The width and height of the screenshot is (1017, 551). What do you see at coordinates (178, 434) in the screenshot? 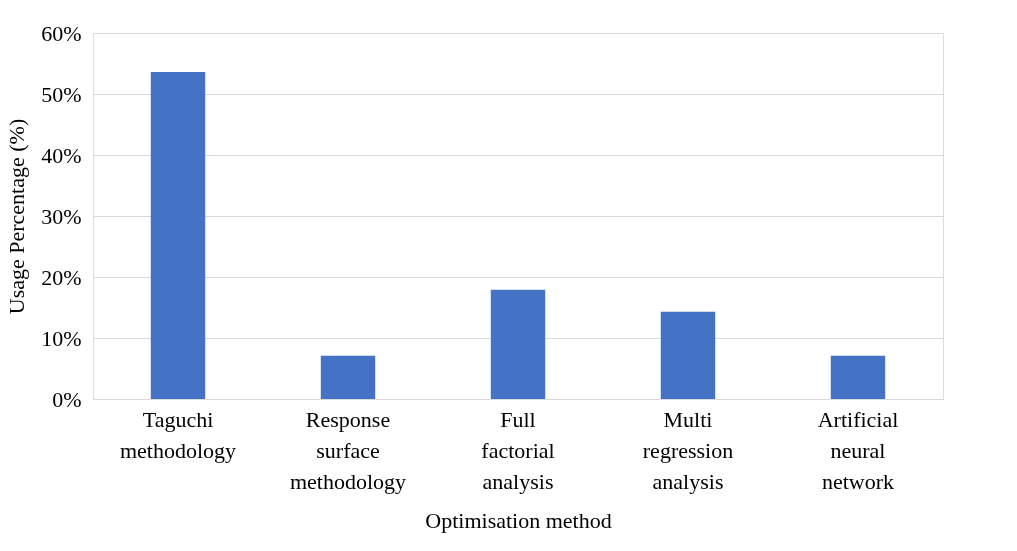
I see `x-tick-label: Taguchi methodology` at bounding box center [178, 434].